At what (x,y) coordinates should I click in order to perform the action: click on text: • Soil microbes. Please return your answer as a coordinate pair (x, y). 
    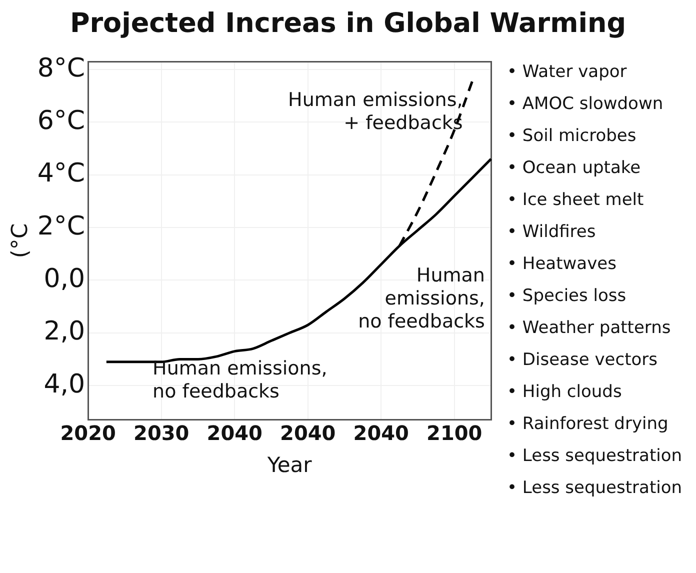
    Looking at the image, I should click on (572, 136).